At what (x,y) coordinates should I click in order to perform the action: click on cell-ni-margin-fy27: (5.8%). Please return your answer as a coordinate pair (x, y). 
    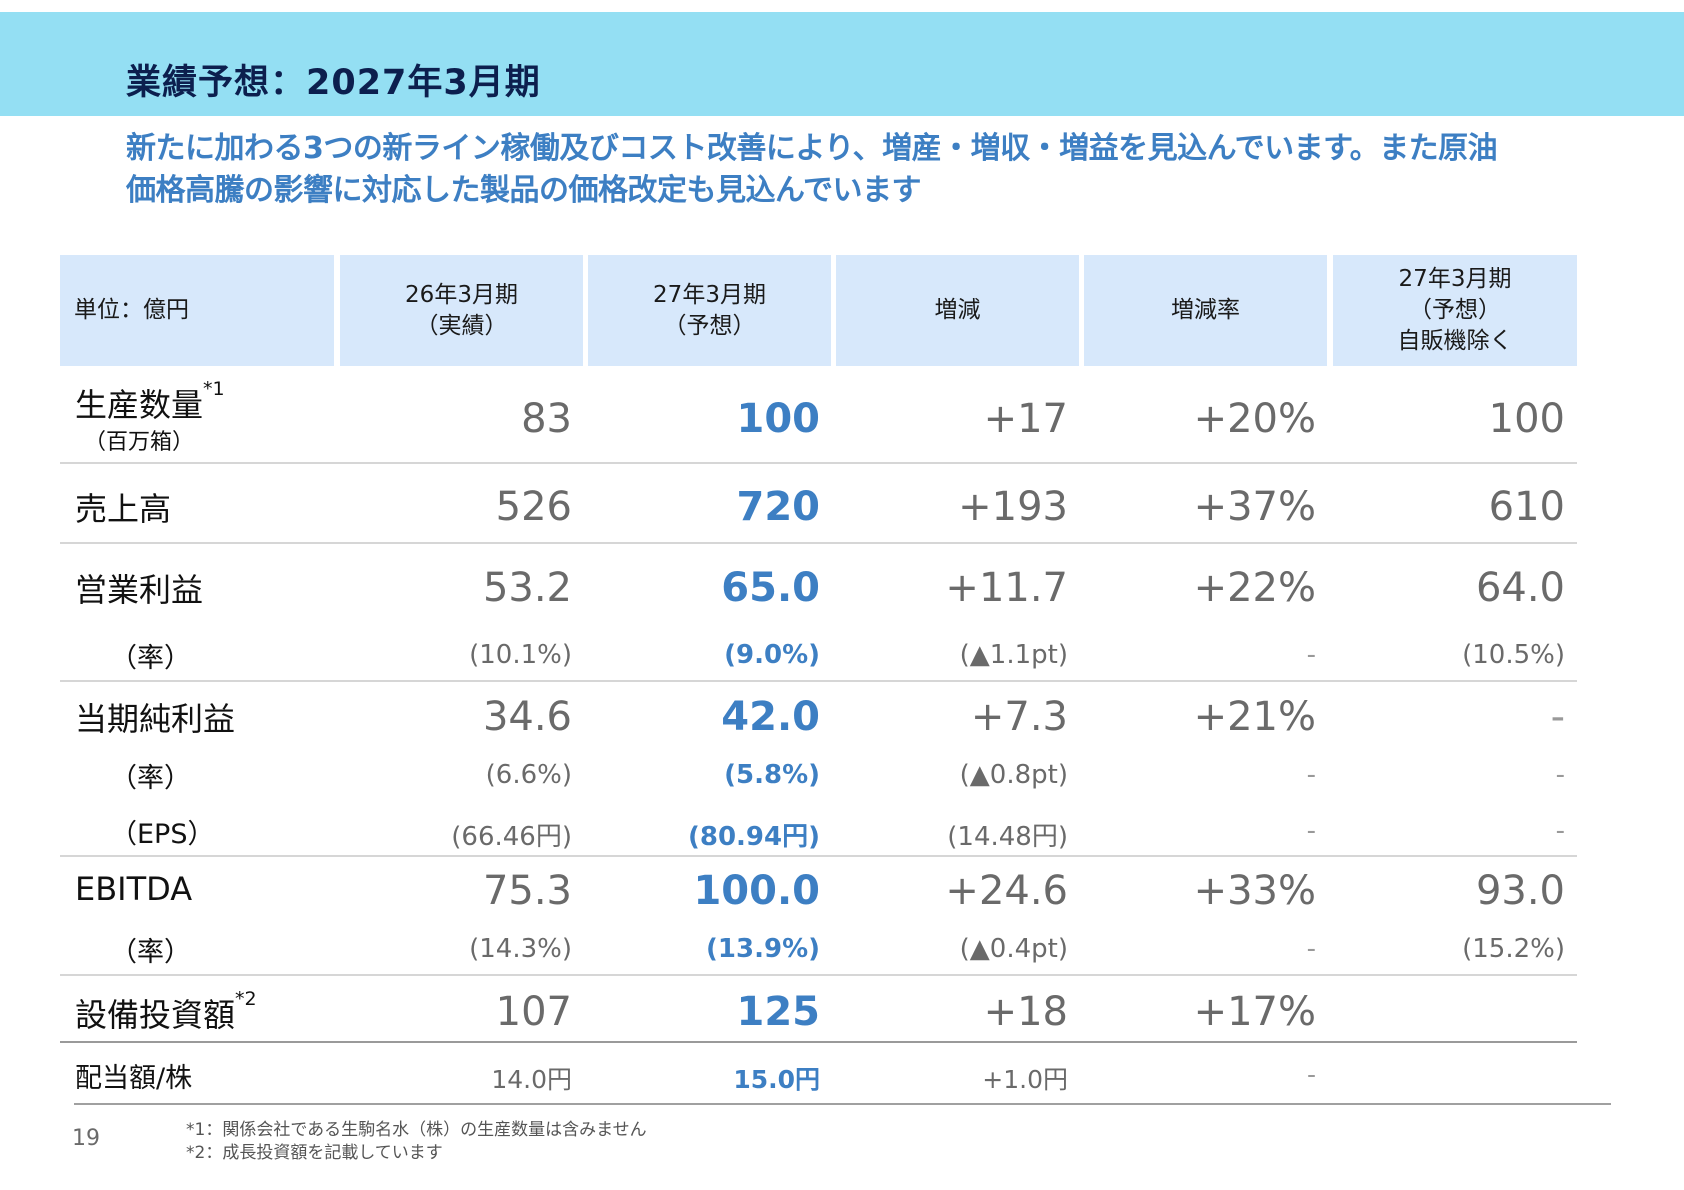
    Looking at the image, I should click on (772, 775).